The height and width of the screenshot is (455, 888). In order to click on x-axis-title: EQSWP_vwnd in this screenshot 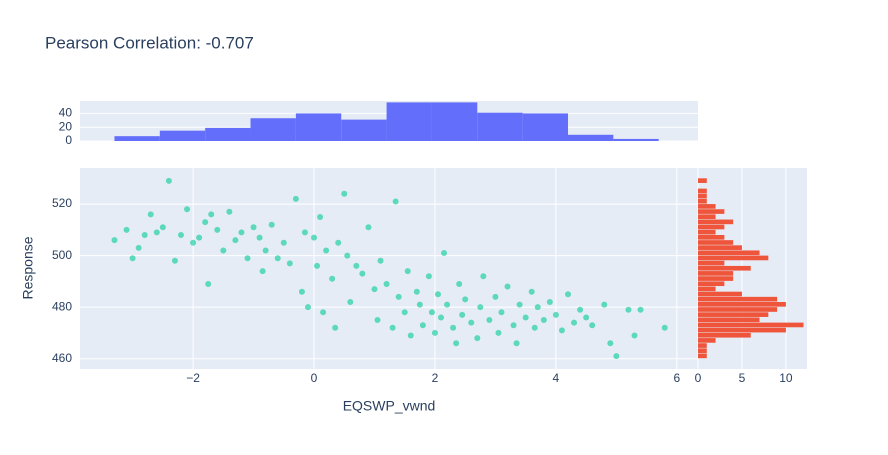, I will do `click(389, 406)`.